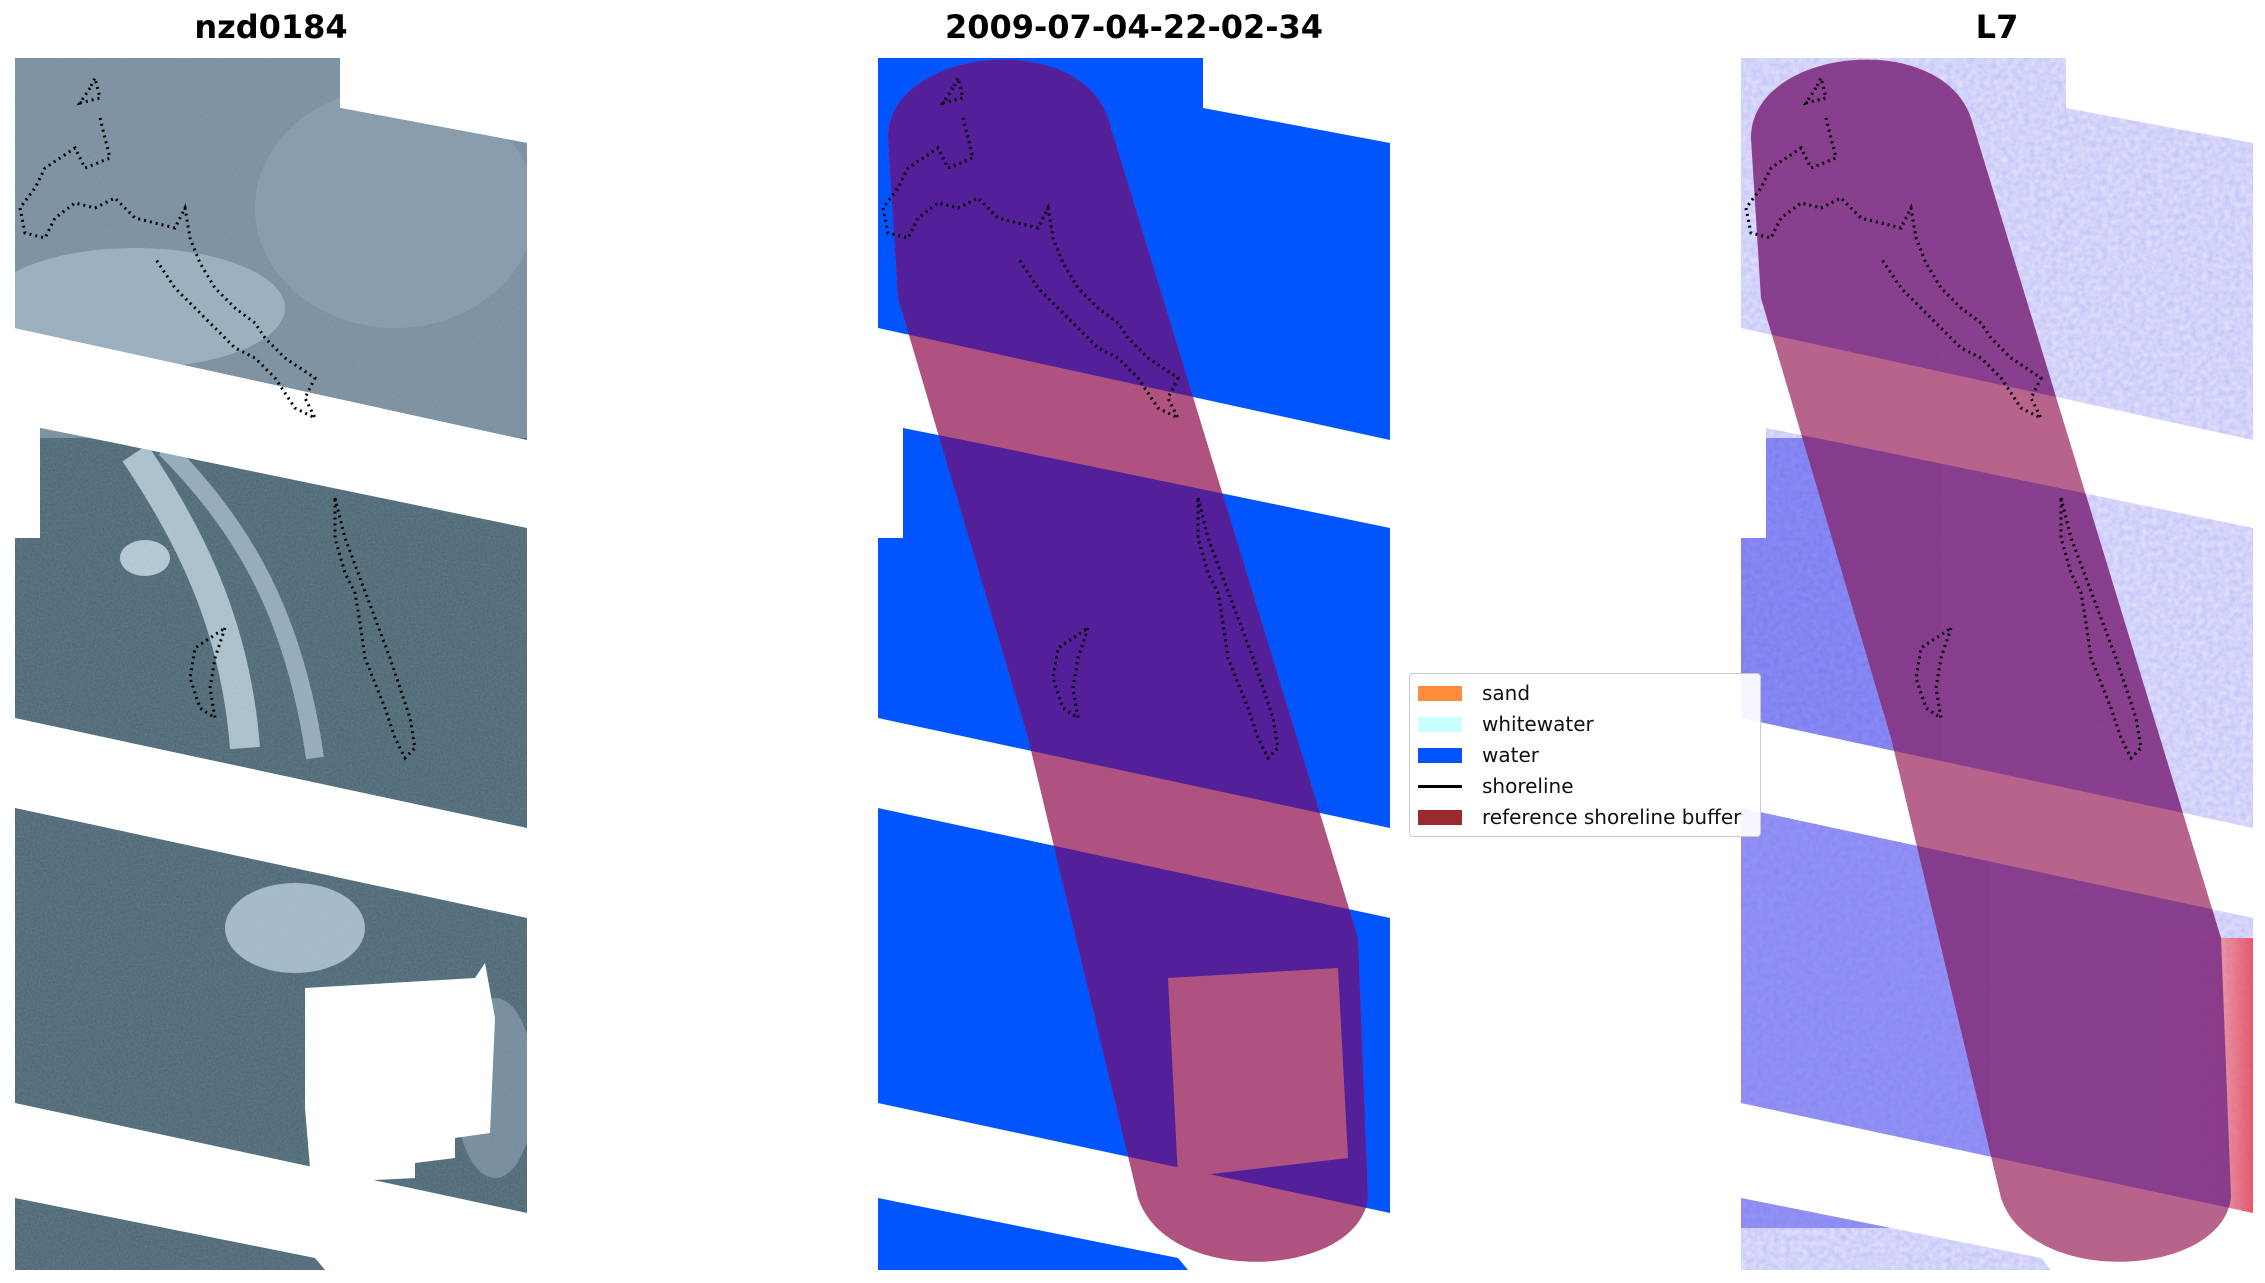  Describe the element at coordinates (1528, 786) in the screenshot. I see `legend-label-shoreline: shoreline` at that location.